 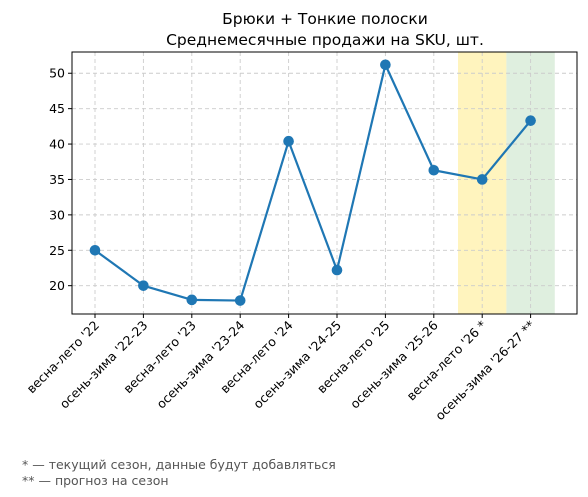 I want to click on y-tick-label-6: 50, so click(x=57, y=73).